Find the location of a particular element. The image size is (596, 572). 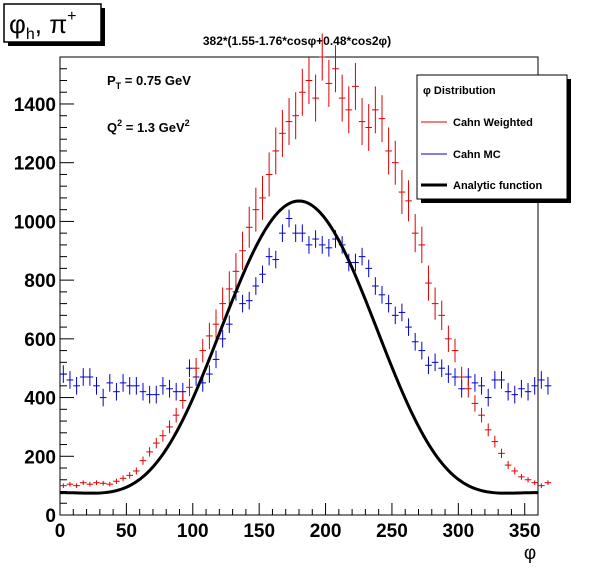

legend-entry-mc: Cahn MC is located at coordinates (461, 155).